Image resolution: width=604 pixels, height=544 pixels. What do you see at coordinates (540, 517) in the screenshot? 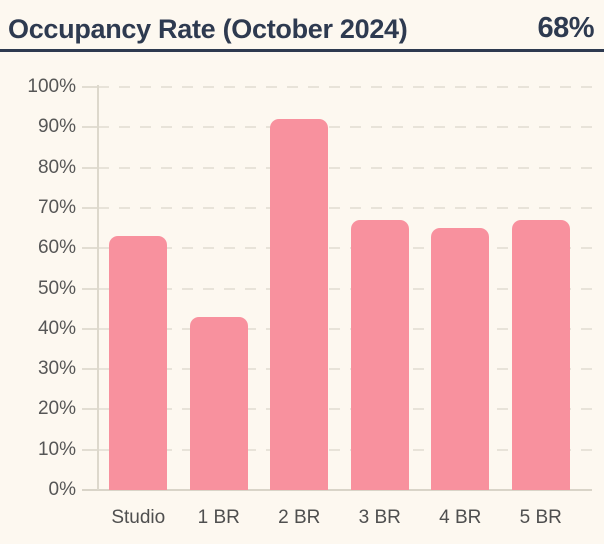
I see `x-axis-label: 5 BR` at bounding box center [540, 517].